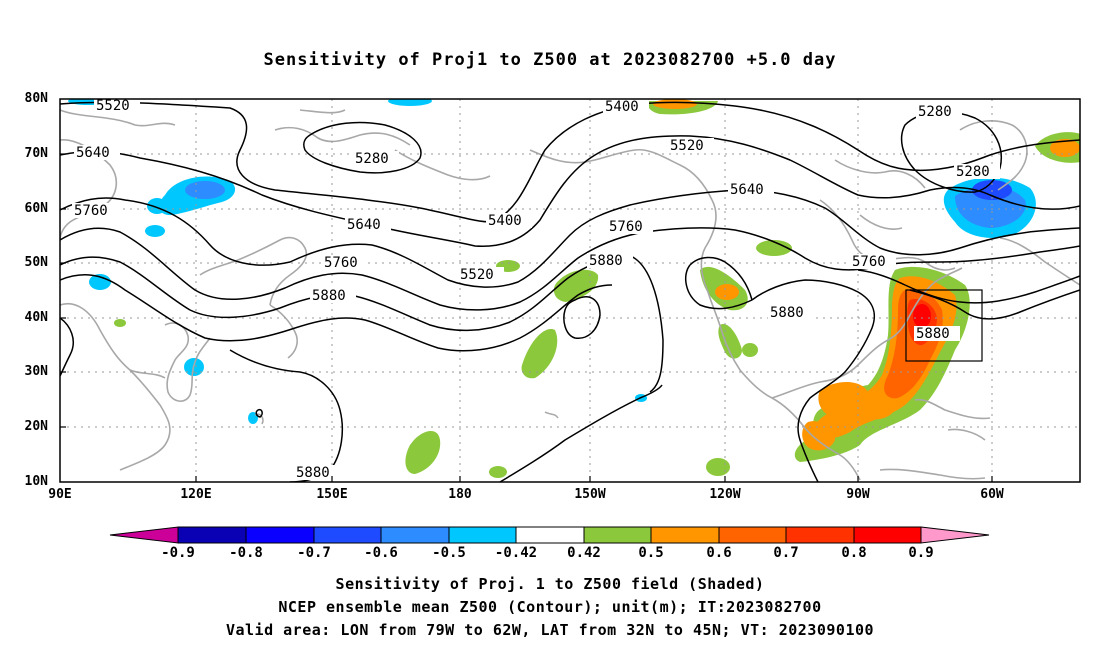  Describe the element at coordinates (858, 494) in the screenshot. I see `lon-label: 90W` at that location.